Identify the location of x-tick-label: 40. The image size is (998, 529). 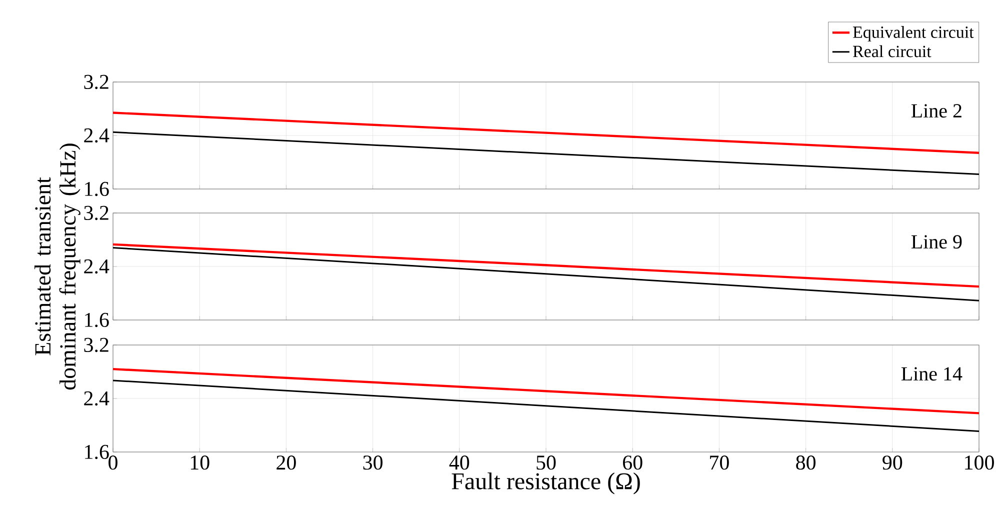
(459, 463).